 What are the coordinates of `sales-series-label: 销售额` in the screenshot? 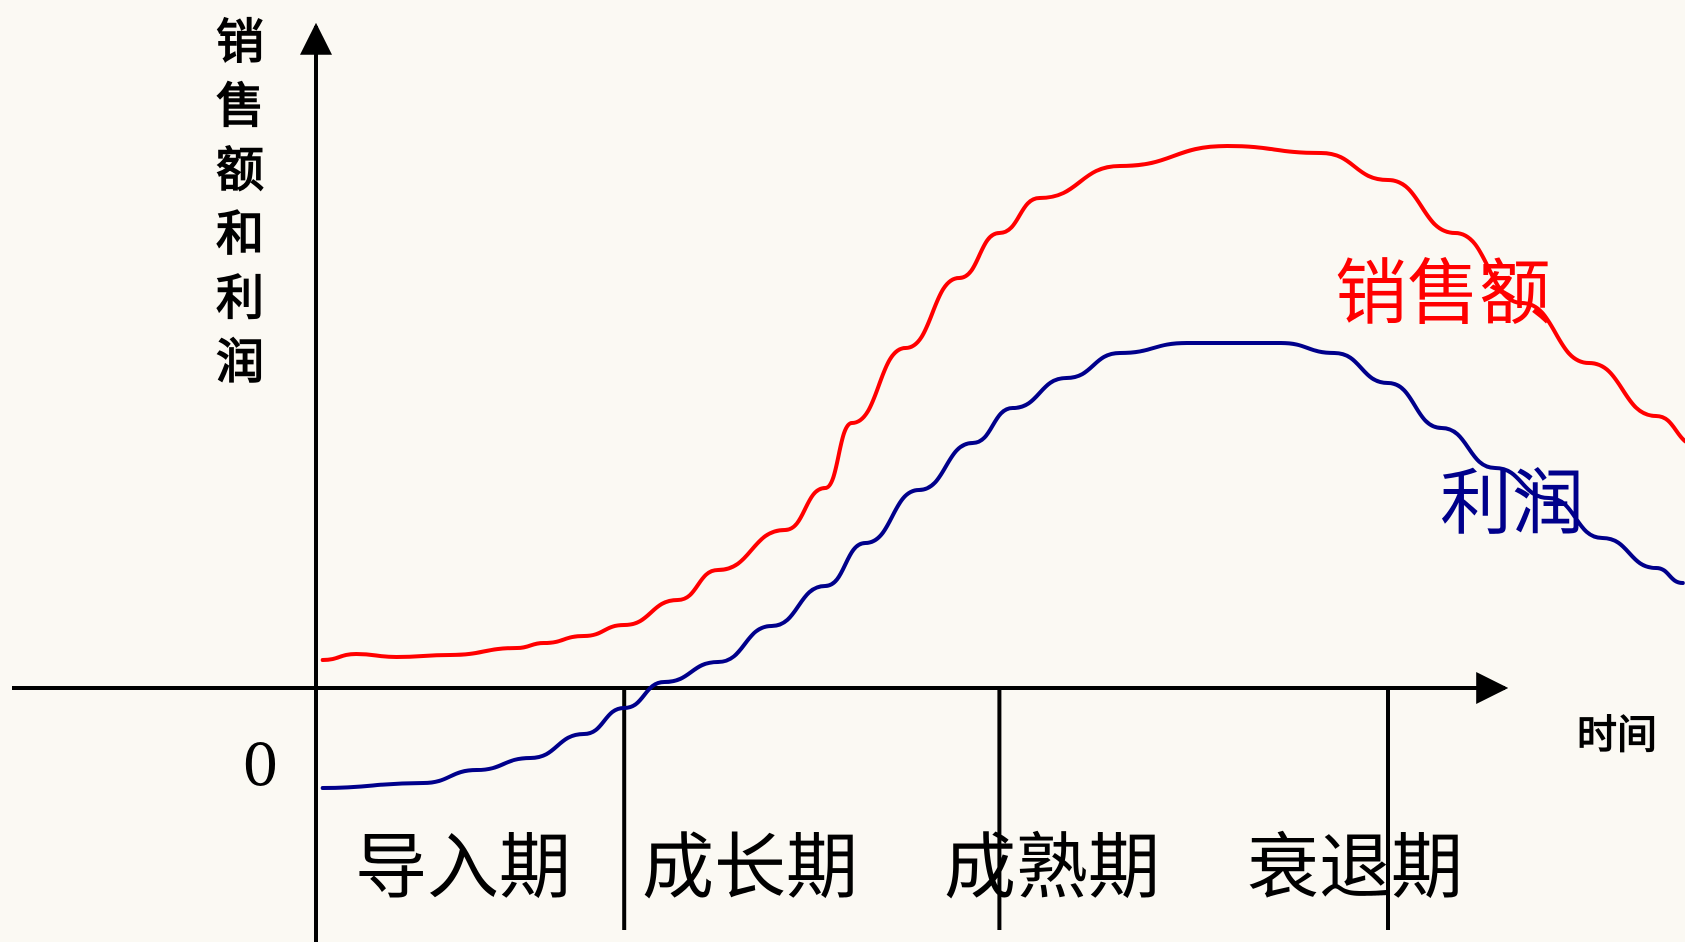 It's located at (1443, 293).